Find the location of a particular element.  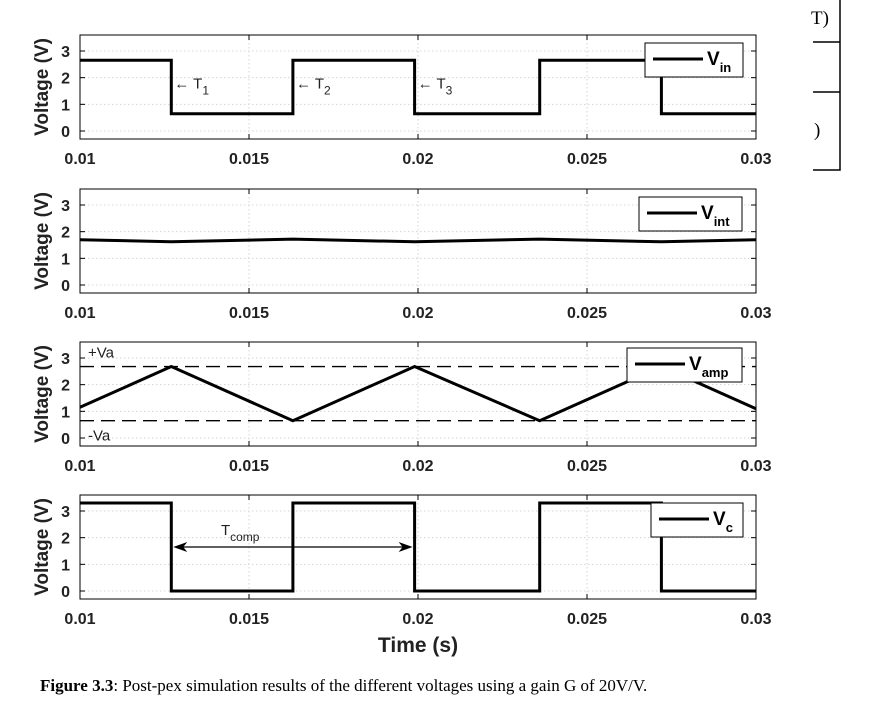

threshold-label: +Va is located at coordinates (101, 353).